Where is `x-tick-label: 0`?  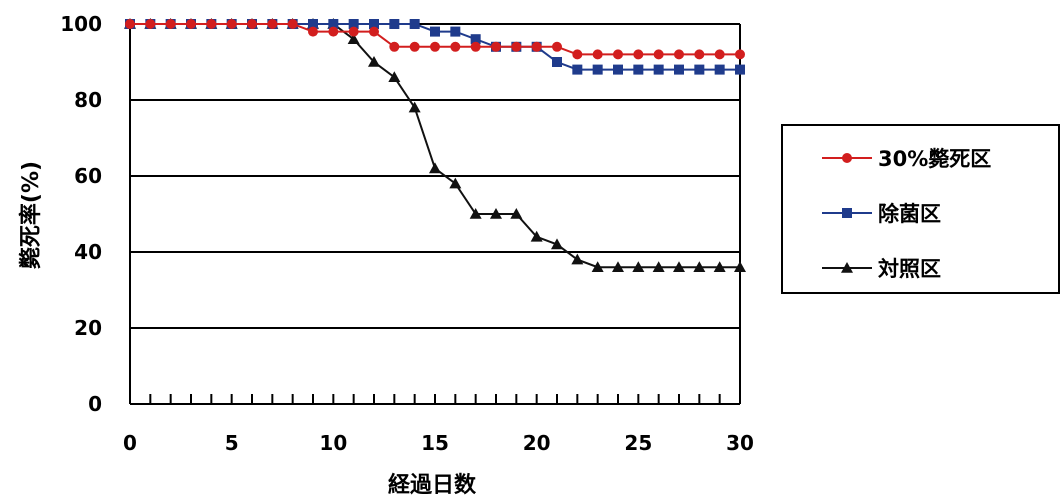
x-tick-label: 0 is located at coordinates (130, 443).